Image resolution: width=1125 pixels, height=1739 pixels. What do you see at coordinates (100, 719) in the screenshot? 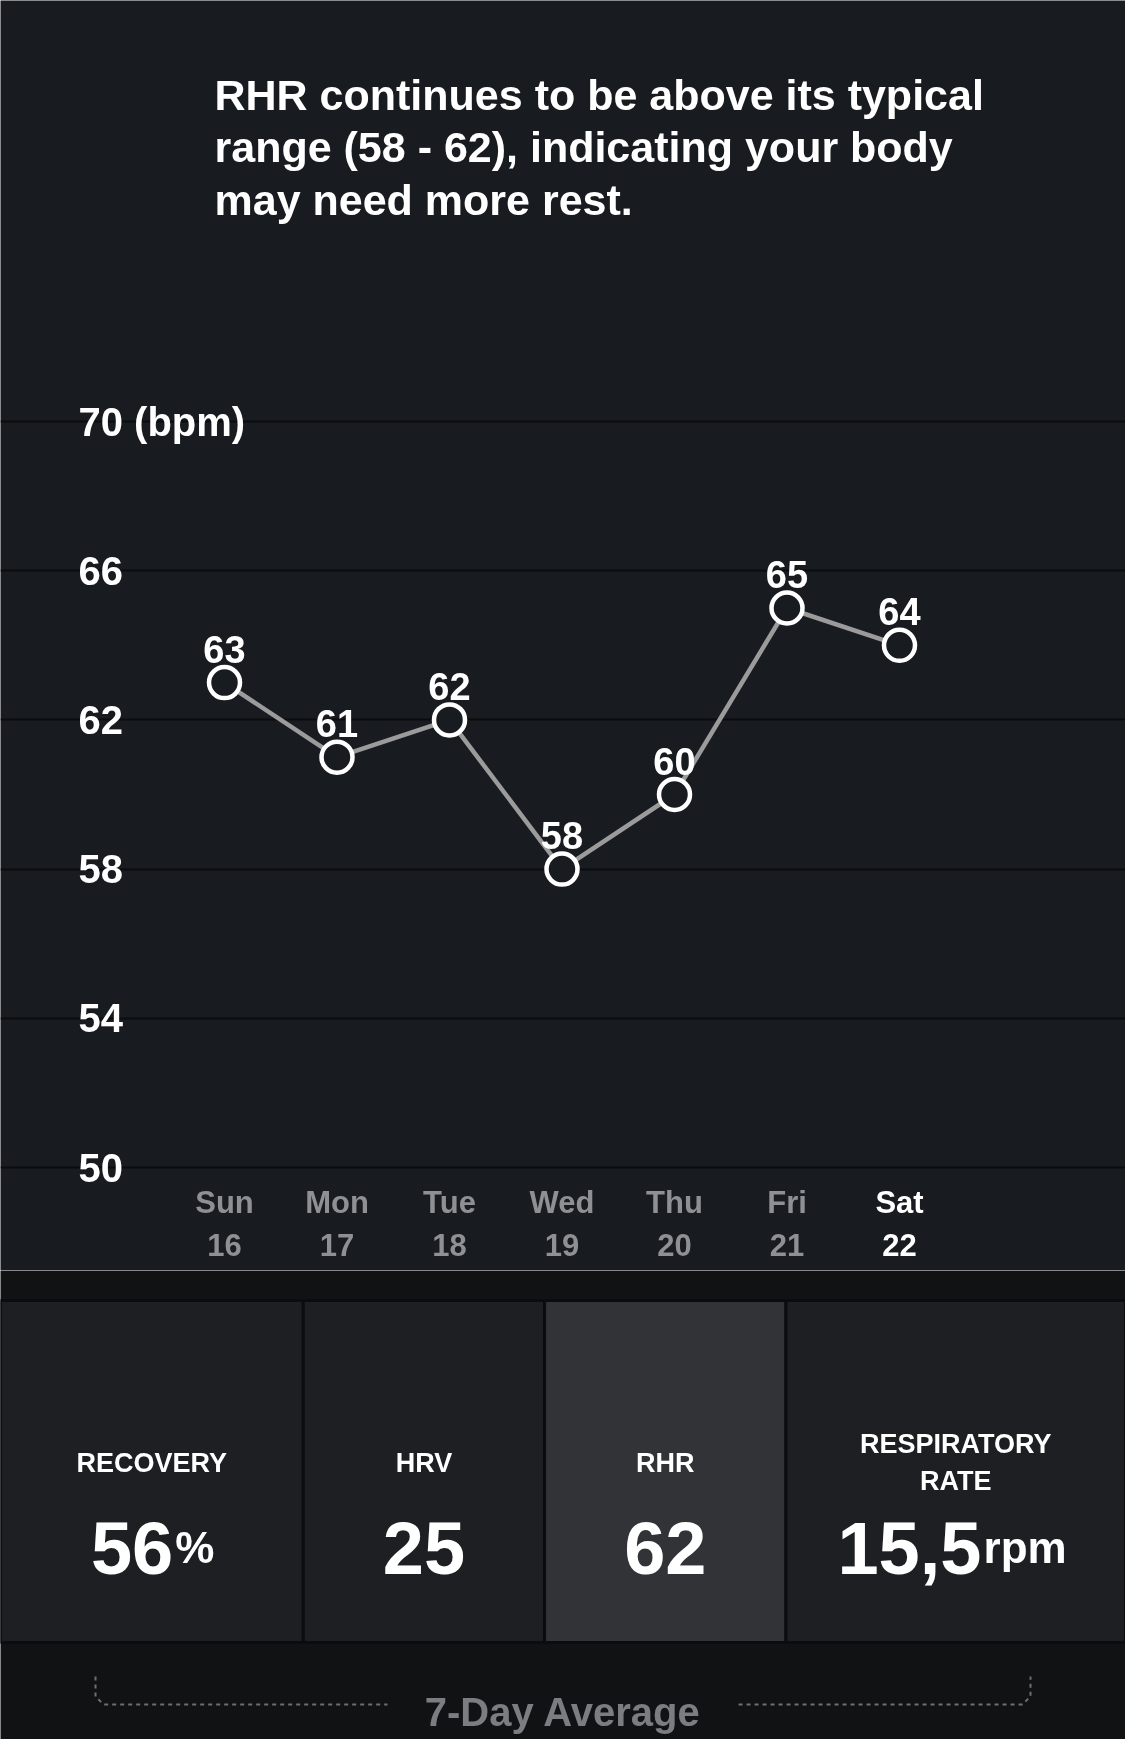
I see `y-tick-label: 62` at bounding box center [100, 719].